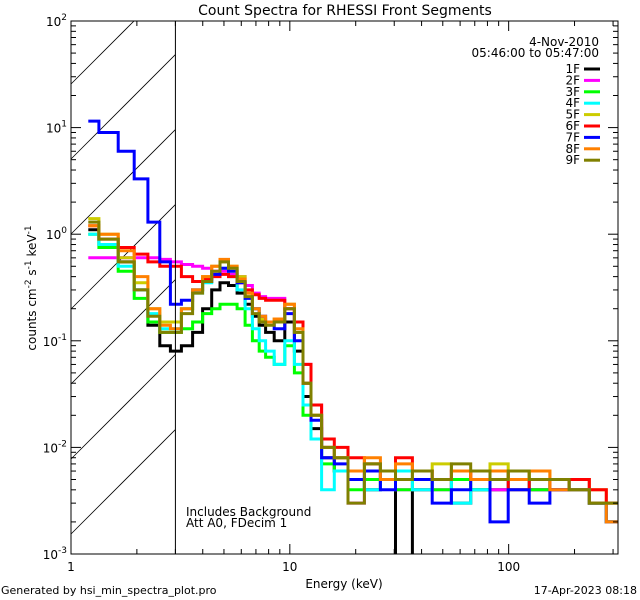 This screenshot has width=640, height=600. What do you see at coordinates (123, 277) in the screenshot?
I see `hatched-region` at bounding box center [123, 277].